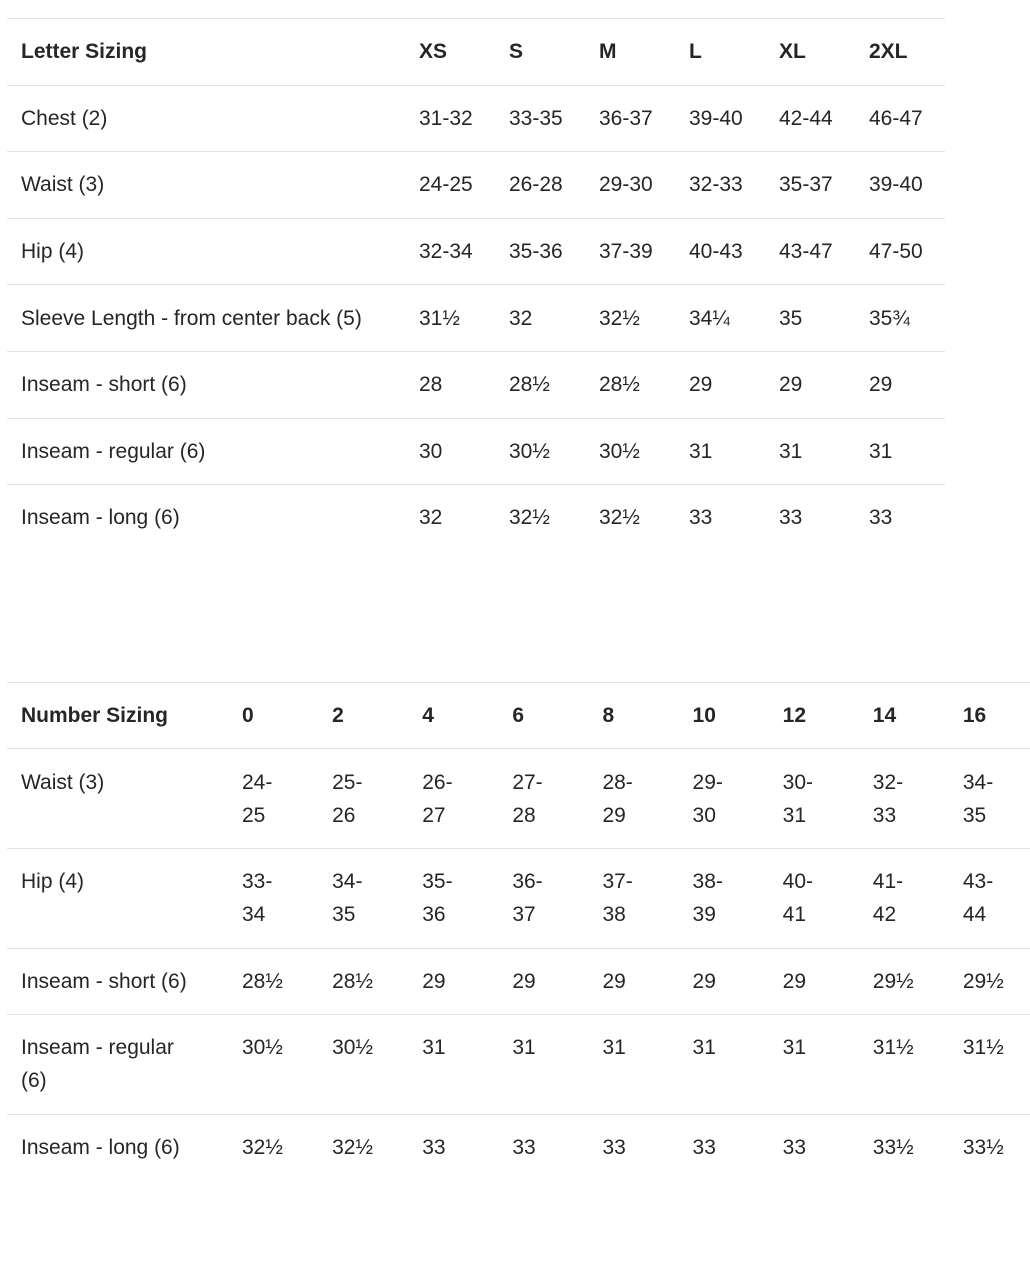 The image size is (1030, 1264). I want to click on column-header-m: M, so click(630, 52).